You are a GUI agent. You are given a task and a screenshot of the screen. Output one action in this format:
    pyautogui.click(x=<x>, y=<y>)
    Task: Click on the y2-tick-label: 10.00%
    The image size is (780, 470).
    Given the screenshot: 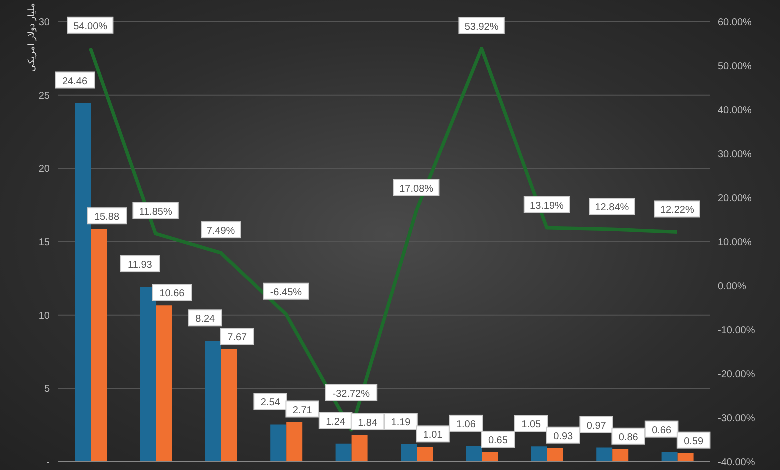 What is the action you would take?
    pyautogui.click(x=735, y=243)
    